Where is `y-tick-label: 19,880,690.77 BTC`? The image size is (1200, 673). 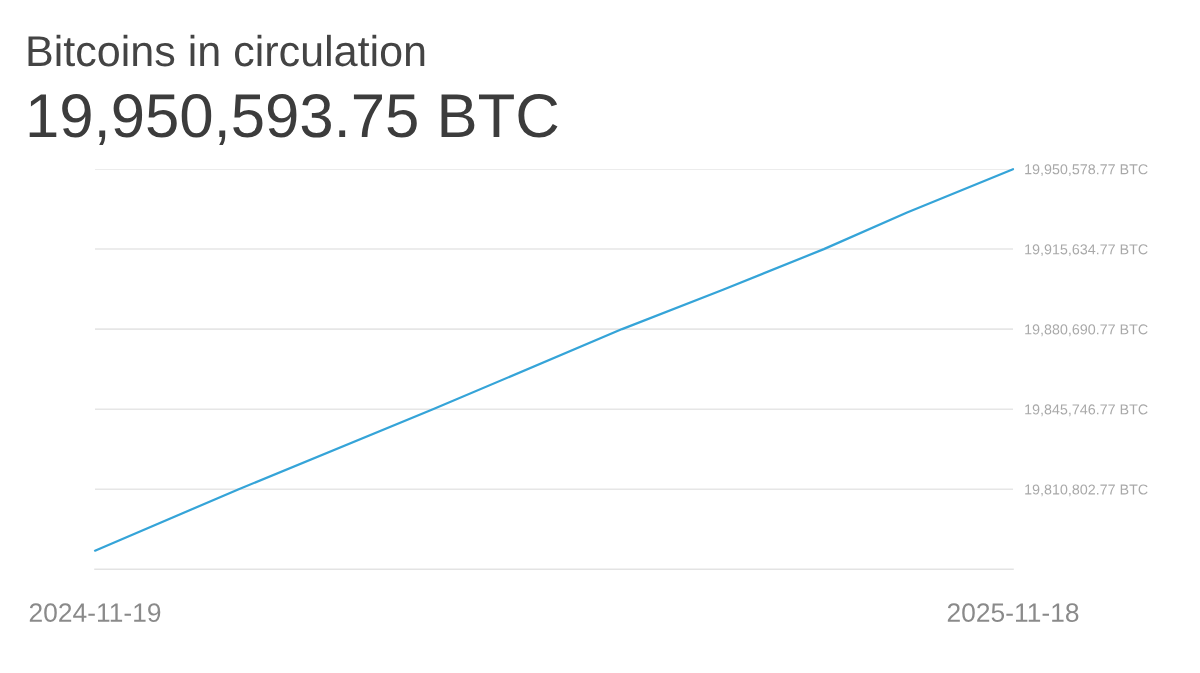 y-tick-label: 19,880,690.77 BTC is located at coordinates (1086, 330).